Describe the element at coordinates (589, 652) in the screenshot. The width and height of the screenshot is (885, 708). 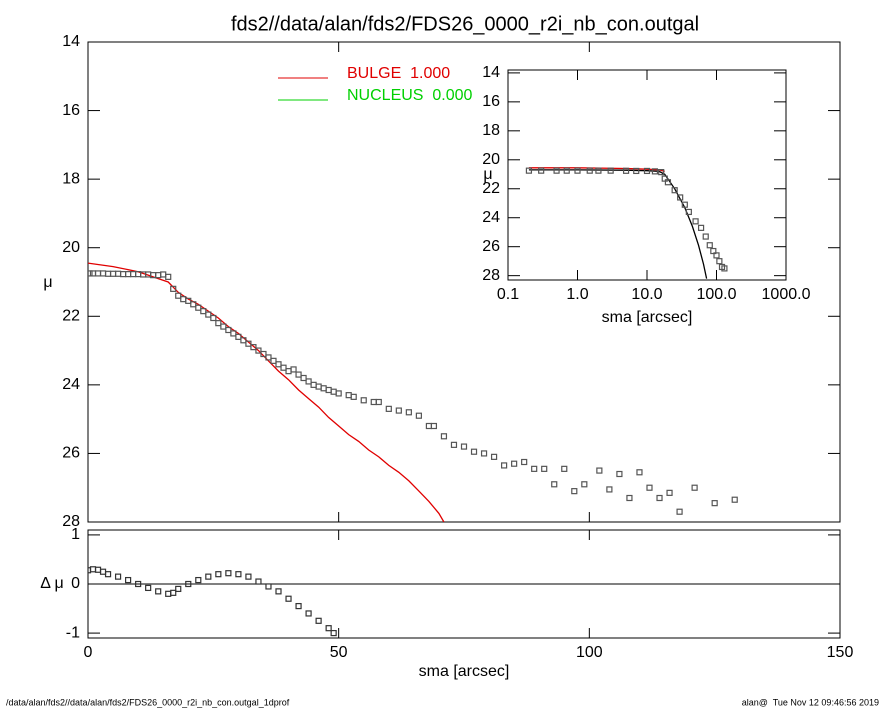
I see `x-tick-label: 100` at that location.